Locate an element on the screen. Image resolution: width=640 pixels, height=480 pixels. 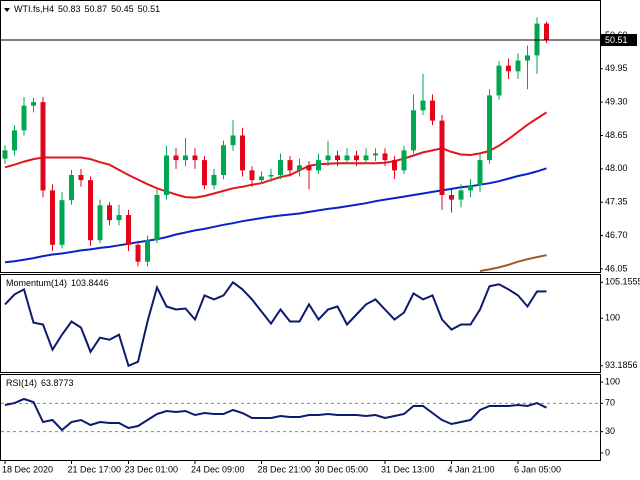
y-tick-label: 48.00 is located at coordinates (616, 168).